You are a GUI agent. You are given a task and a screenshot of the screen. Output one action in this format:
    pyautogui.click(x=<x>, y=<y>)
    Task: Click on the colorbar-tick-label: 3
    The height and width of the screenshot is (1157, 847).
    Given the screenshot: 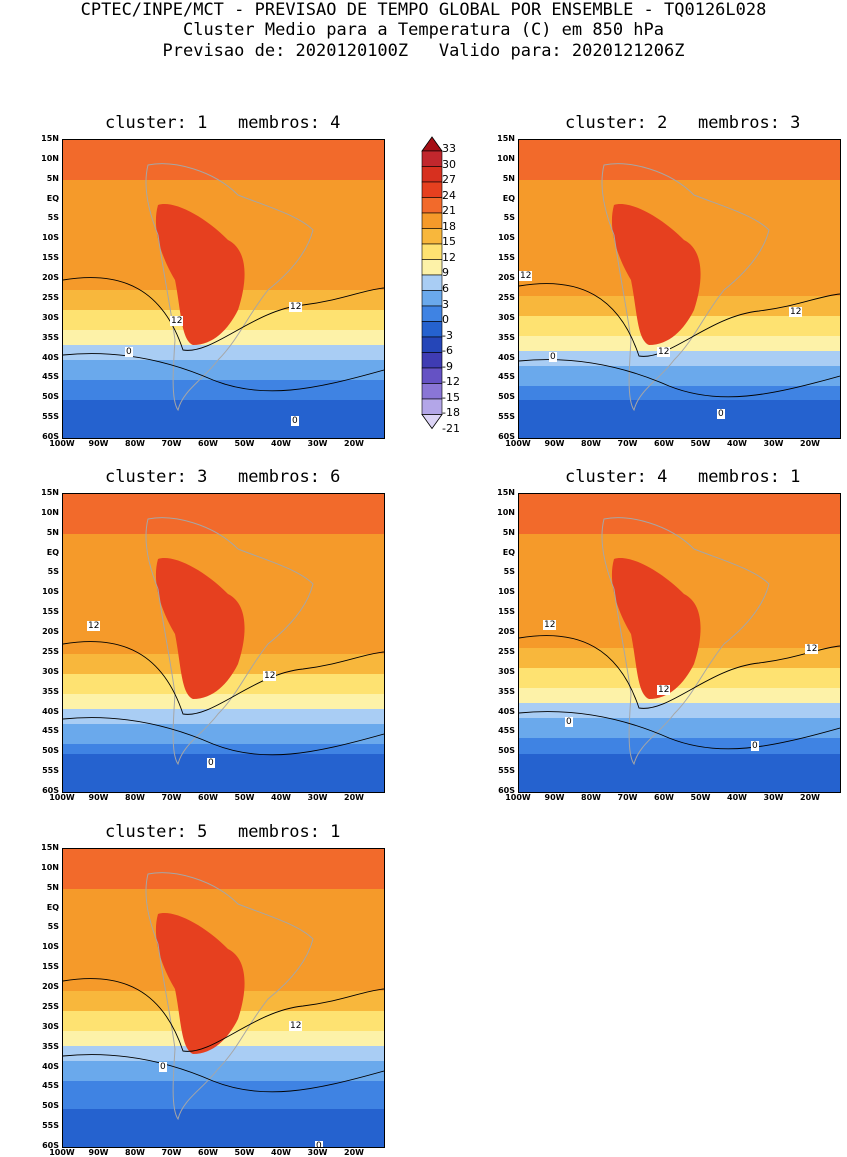 What is the action you would take?
    pyautogui.click(x=445, y=304)
    